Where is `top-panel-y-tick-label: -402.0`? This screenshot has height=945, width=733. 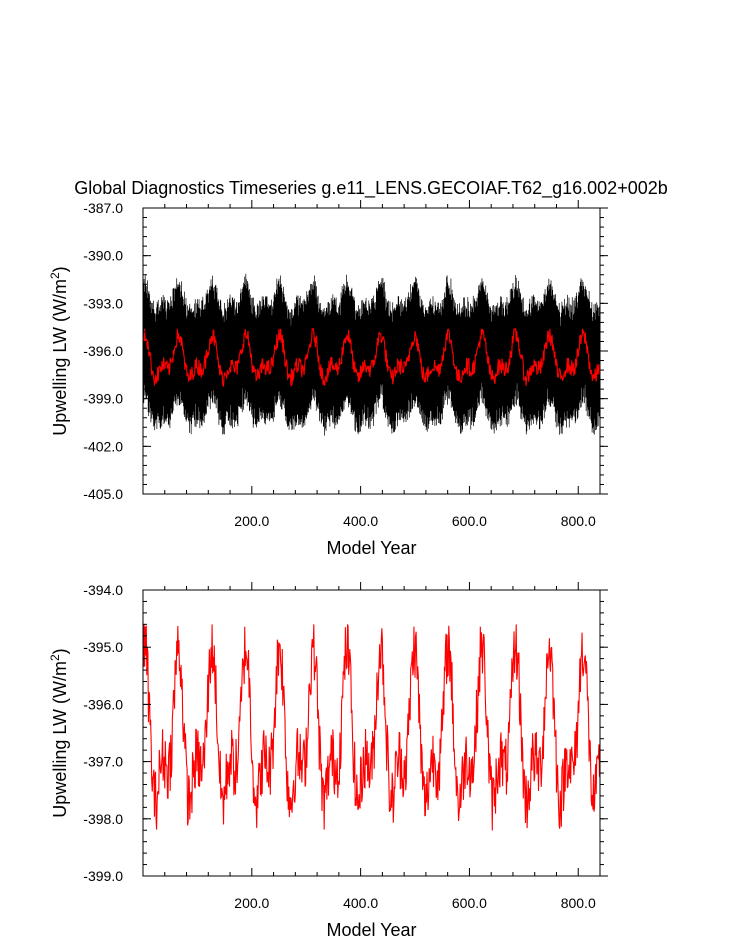
top-panel-y-tick-label: -402.0 is located at coordinates (103, 446).